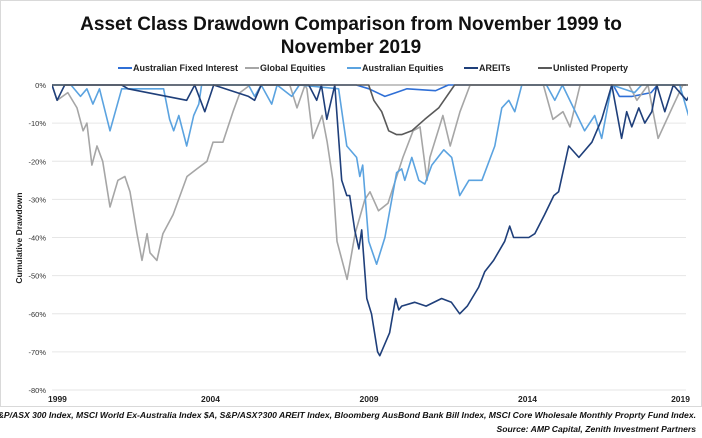 The height and width of the screenshot is (438, 702). I want to click on y-axis-label: Cumulative Drawdown, so click(19, 237).